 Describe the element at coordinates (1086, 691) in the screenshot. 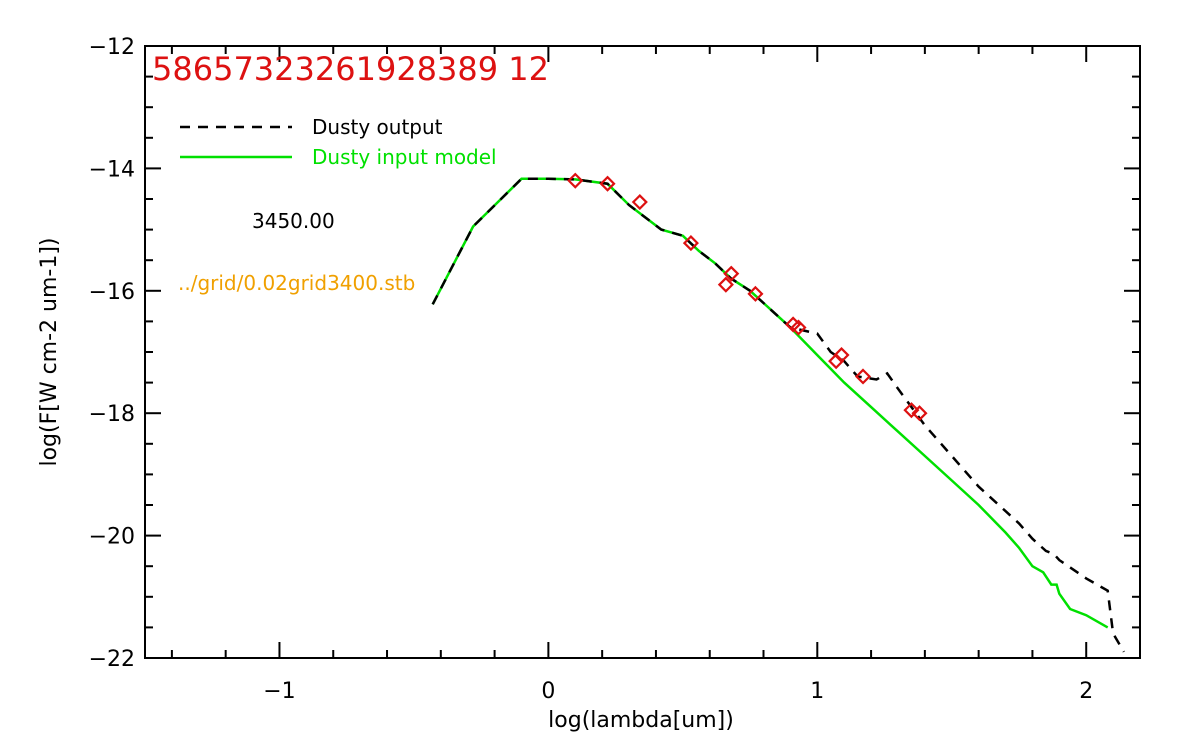

I see `x-tick-label: 2` at that location.